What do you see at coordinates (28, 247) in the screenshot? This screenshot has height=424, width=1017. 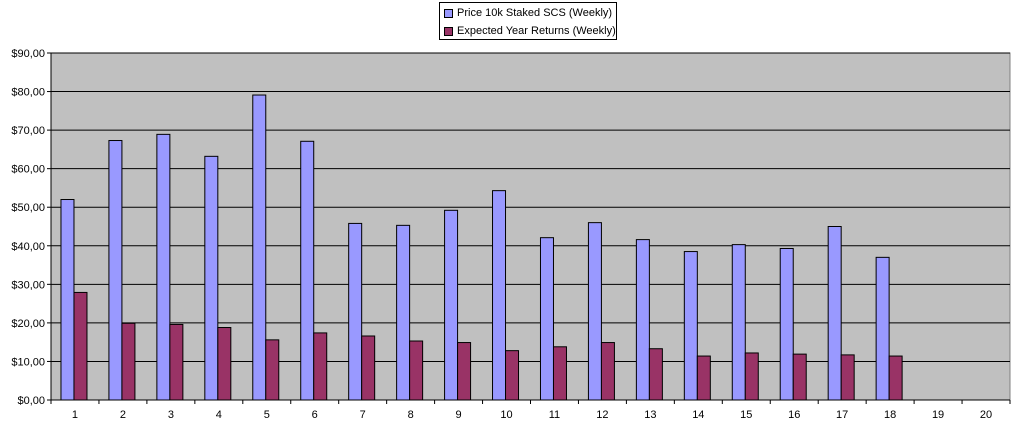 I see `y-tick-label: $40,00` at bounding box center [28, 247].